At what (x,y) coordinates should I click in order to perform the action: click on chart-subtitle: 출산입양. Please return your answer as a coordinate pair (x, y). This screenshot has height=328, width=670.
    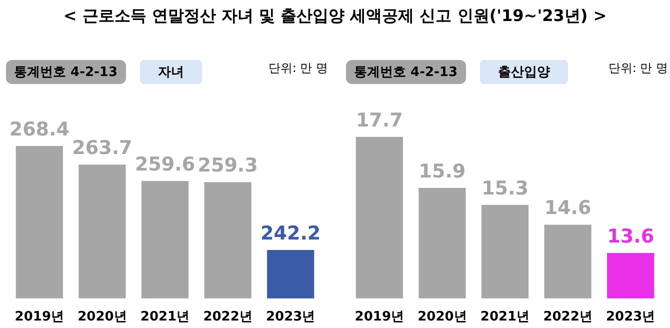
    Looking at the image, I should click on (524, 72).